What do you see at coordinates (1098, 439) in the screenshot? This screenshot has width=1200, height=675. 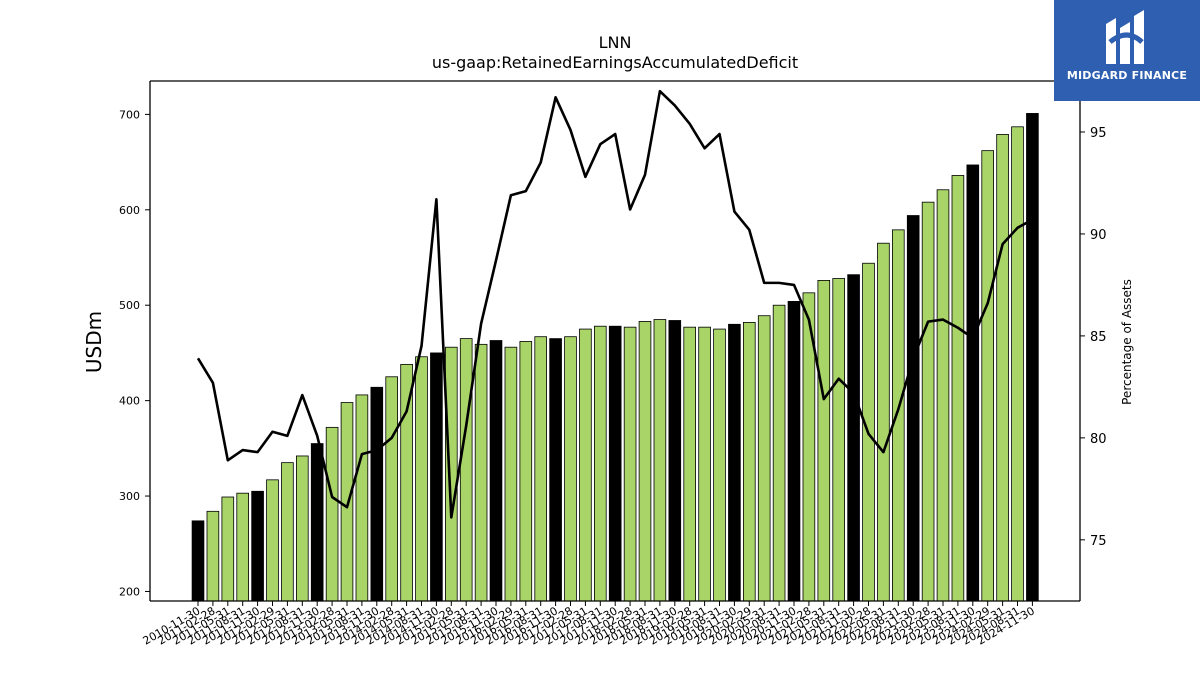 I see `y2-tick-label: 80` at bounding box center [1098, 439].